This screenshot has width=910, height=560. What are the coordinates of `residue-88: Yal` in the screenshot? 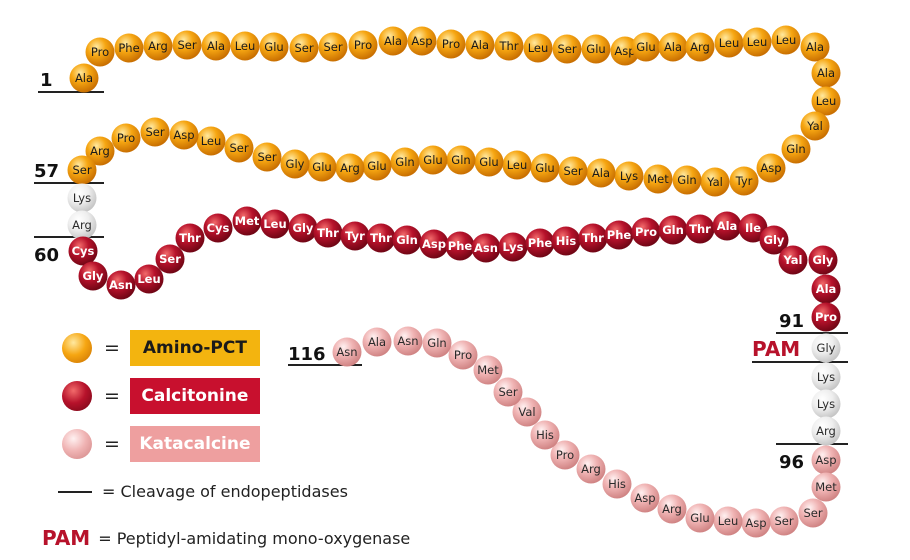 It's located at (793, 260).